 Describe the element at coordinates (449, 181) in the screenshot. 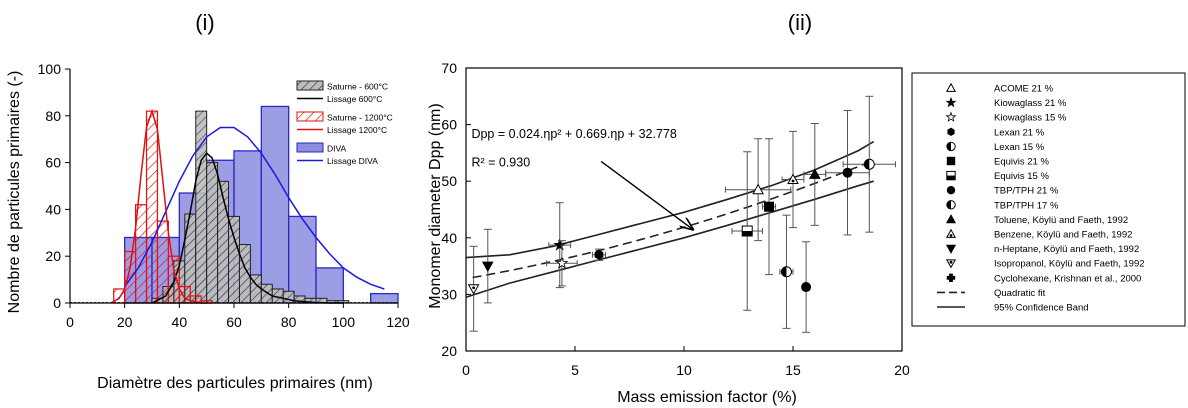

I see `y-tick-label: 50` at that location.